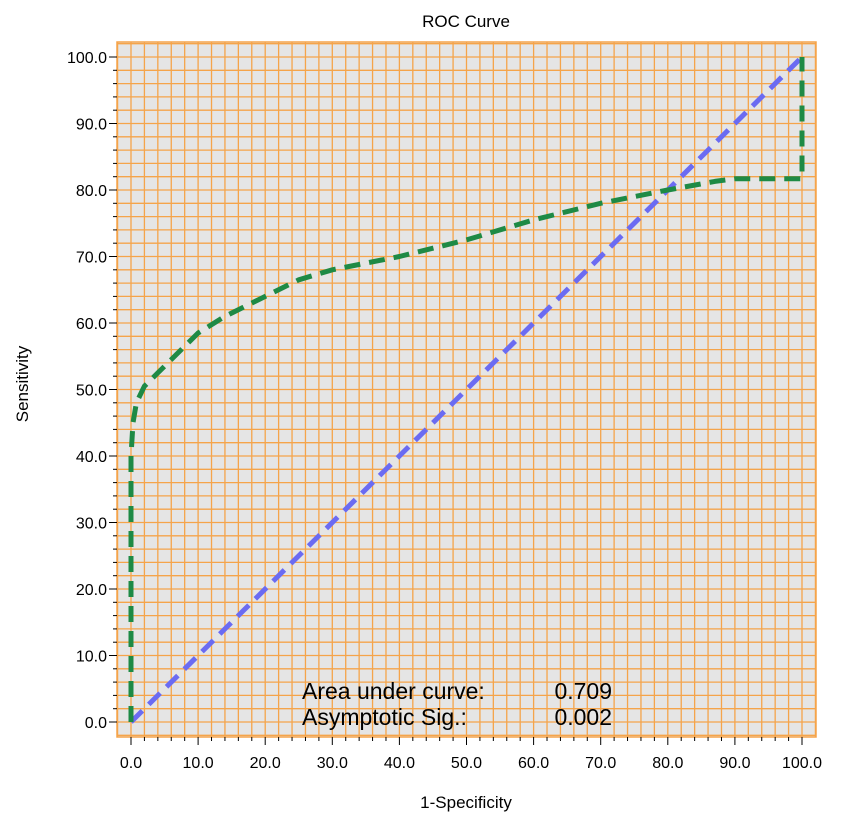  What do you see at coordinates (91, 657) in the screenshot?
I see `y-tick-label: 10.0` at bounding box center [91, 657].